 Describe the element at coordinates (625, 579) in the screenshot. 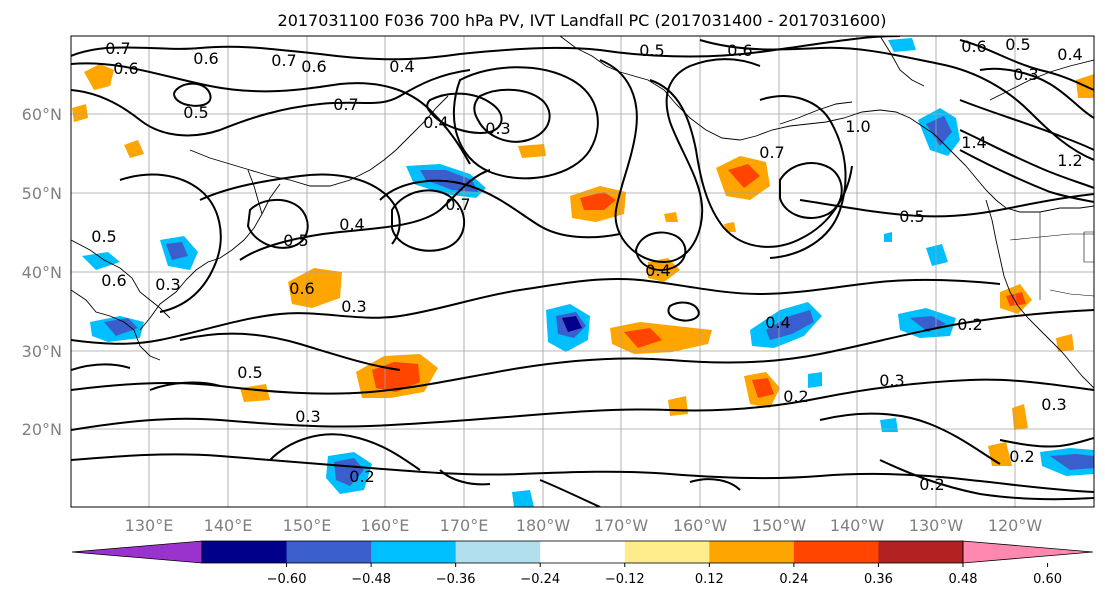

I see `colorbar-tick-label: −0.12` at that location.